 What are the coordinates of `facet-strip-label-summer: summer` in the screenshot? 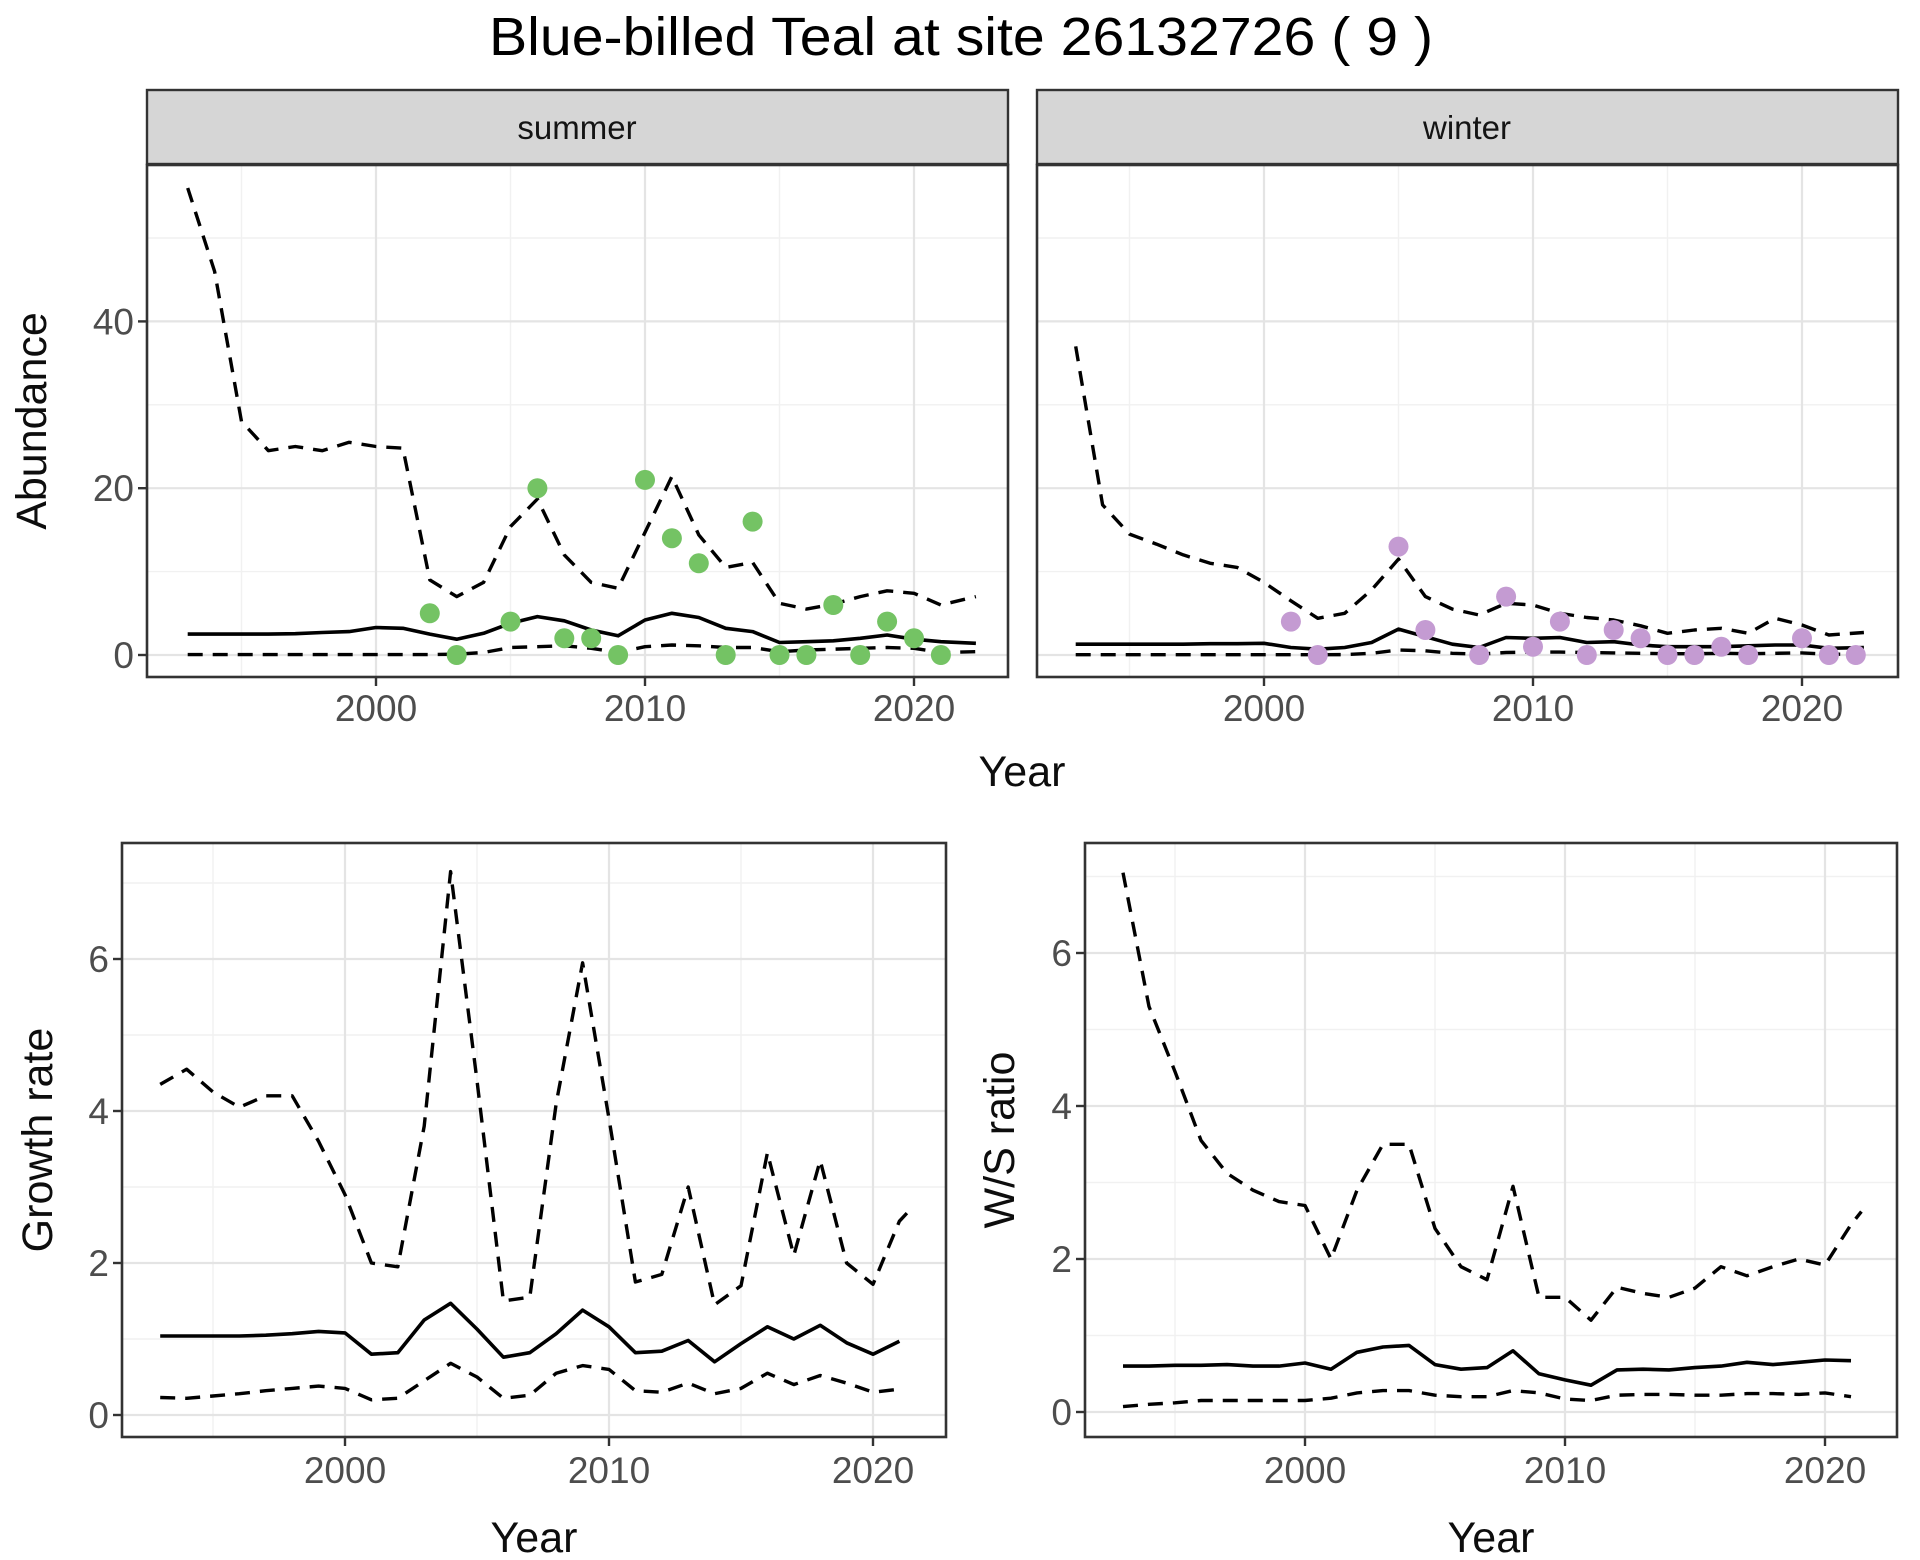 It's located at (576, 127).